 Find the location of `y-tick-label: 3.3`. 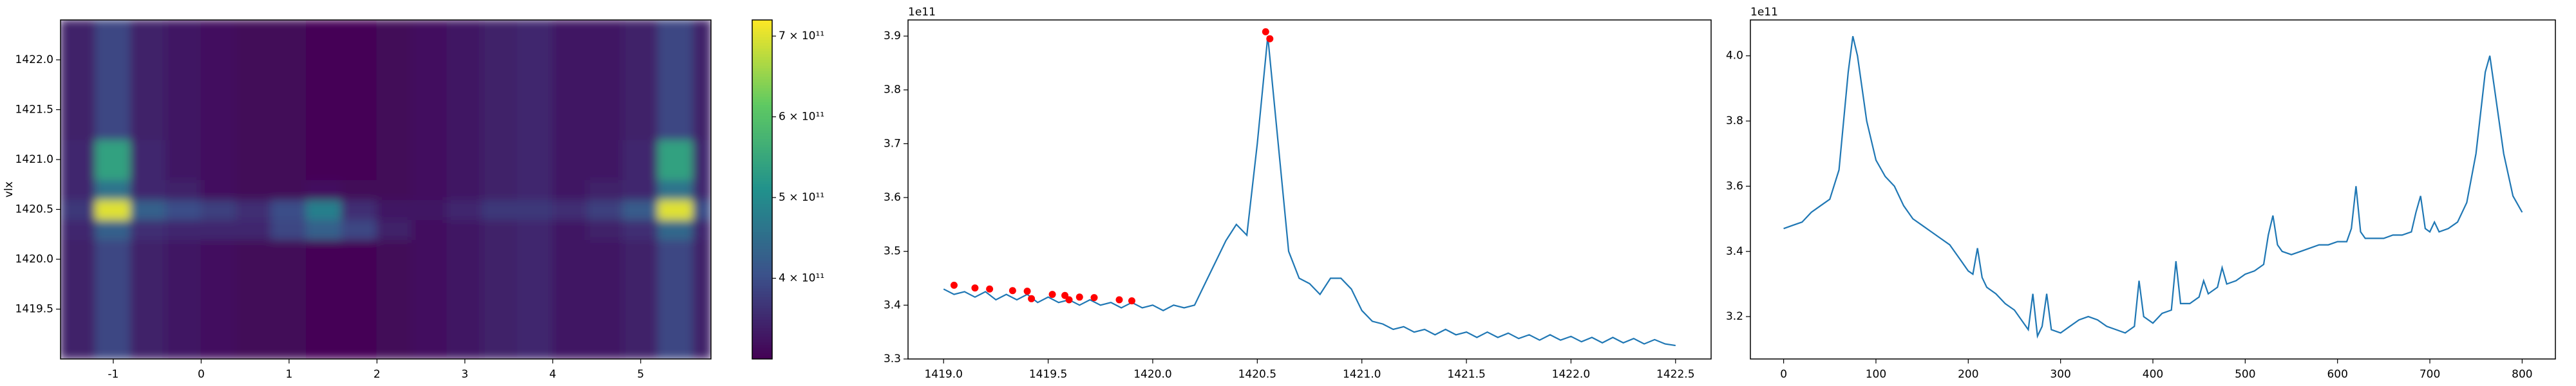

y-tick-label: 3.3 is located at coordinates (892, 359).